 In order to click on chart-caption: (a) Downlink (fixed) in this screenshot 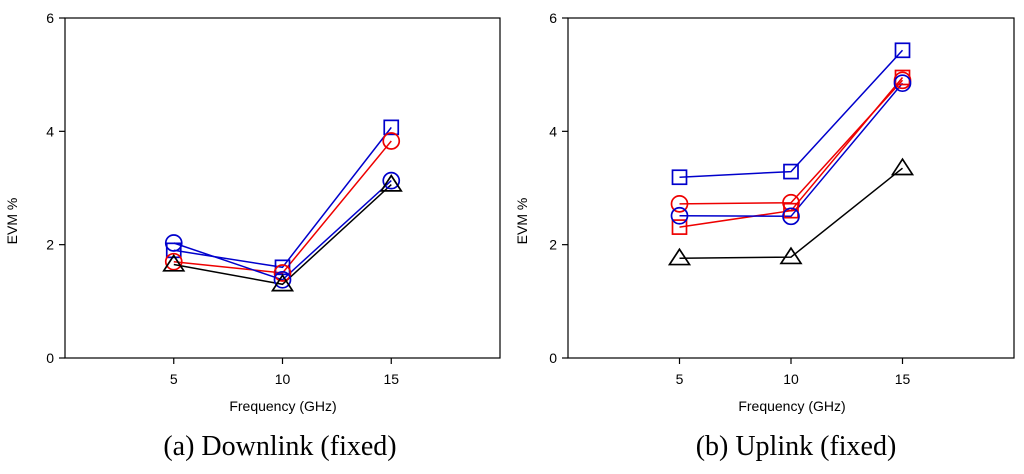, I will do `click(279, 446)`.